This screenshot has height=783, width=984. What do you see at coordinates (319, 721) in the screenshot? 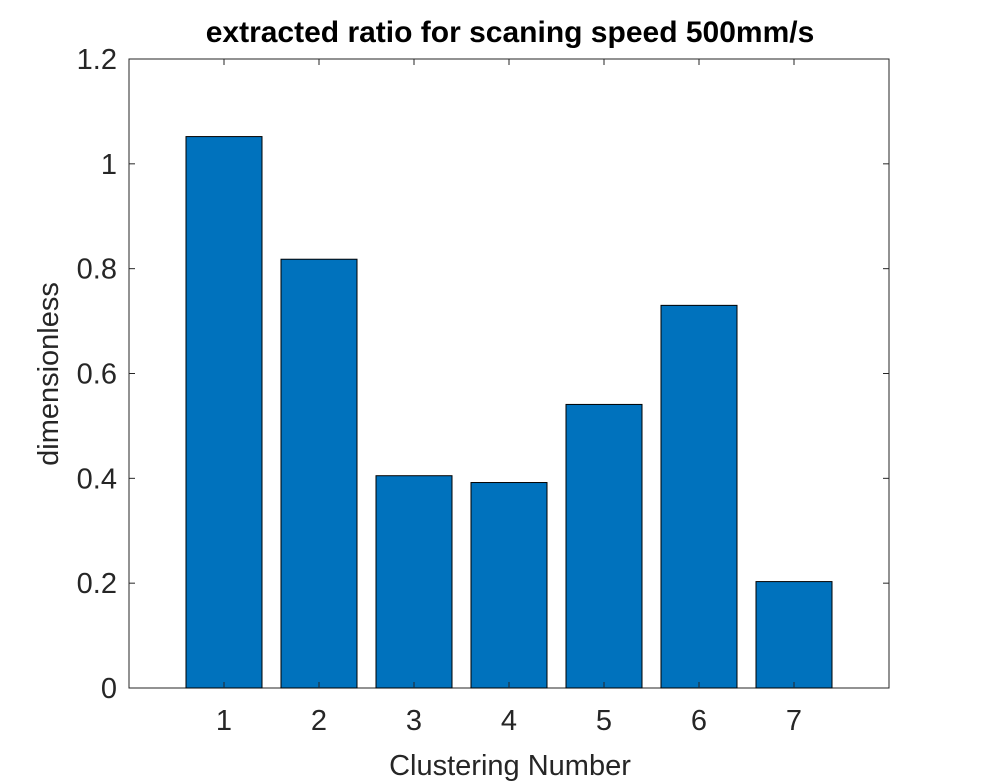
I see `x-tick-label-2: 2` at bounding box center [319, 721].